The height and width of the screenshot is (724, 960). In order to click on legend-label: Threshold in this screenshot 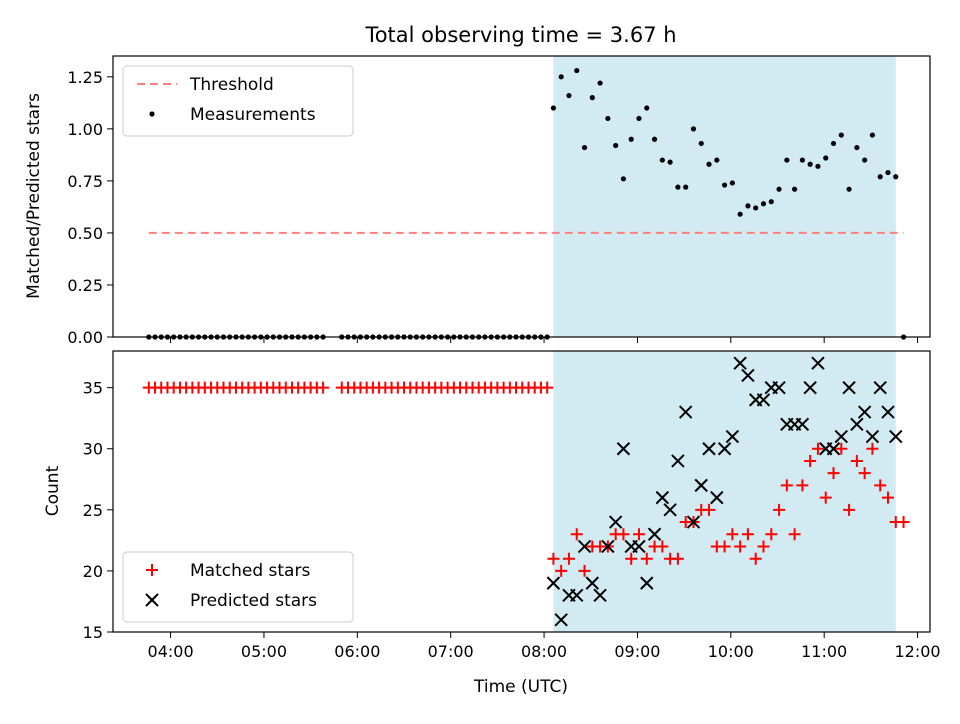, I will do `click(231, 85)`.